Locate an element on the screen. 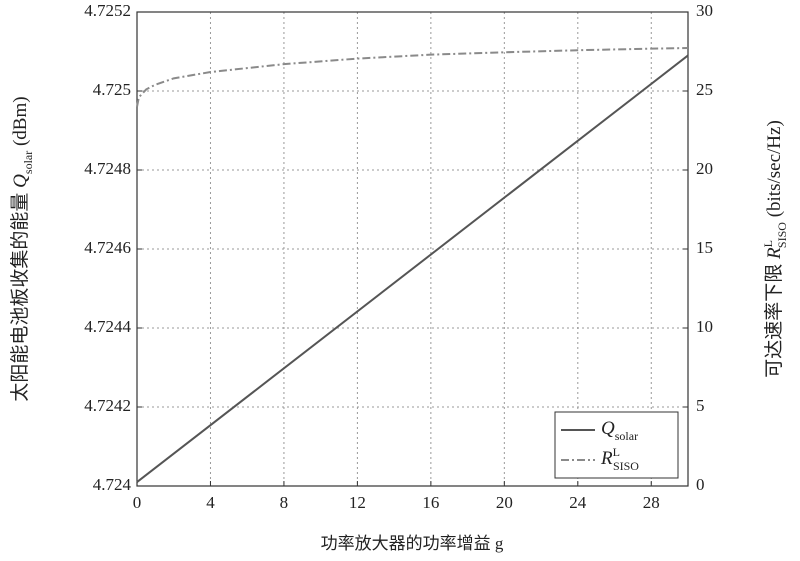 The height and width of the screenshot is (561, 800). legend-symbol: R is located at coordinates (606, 458).